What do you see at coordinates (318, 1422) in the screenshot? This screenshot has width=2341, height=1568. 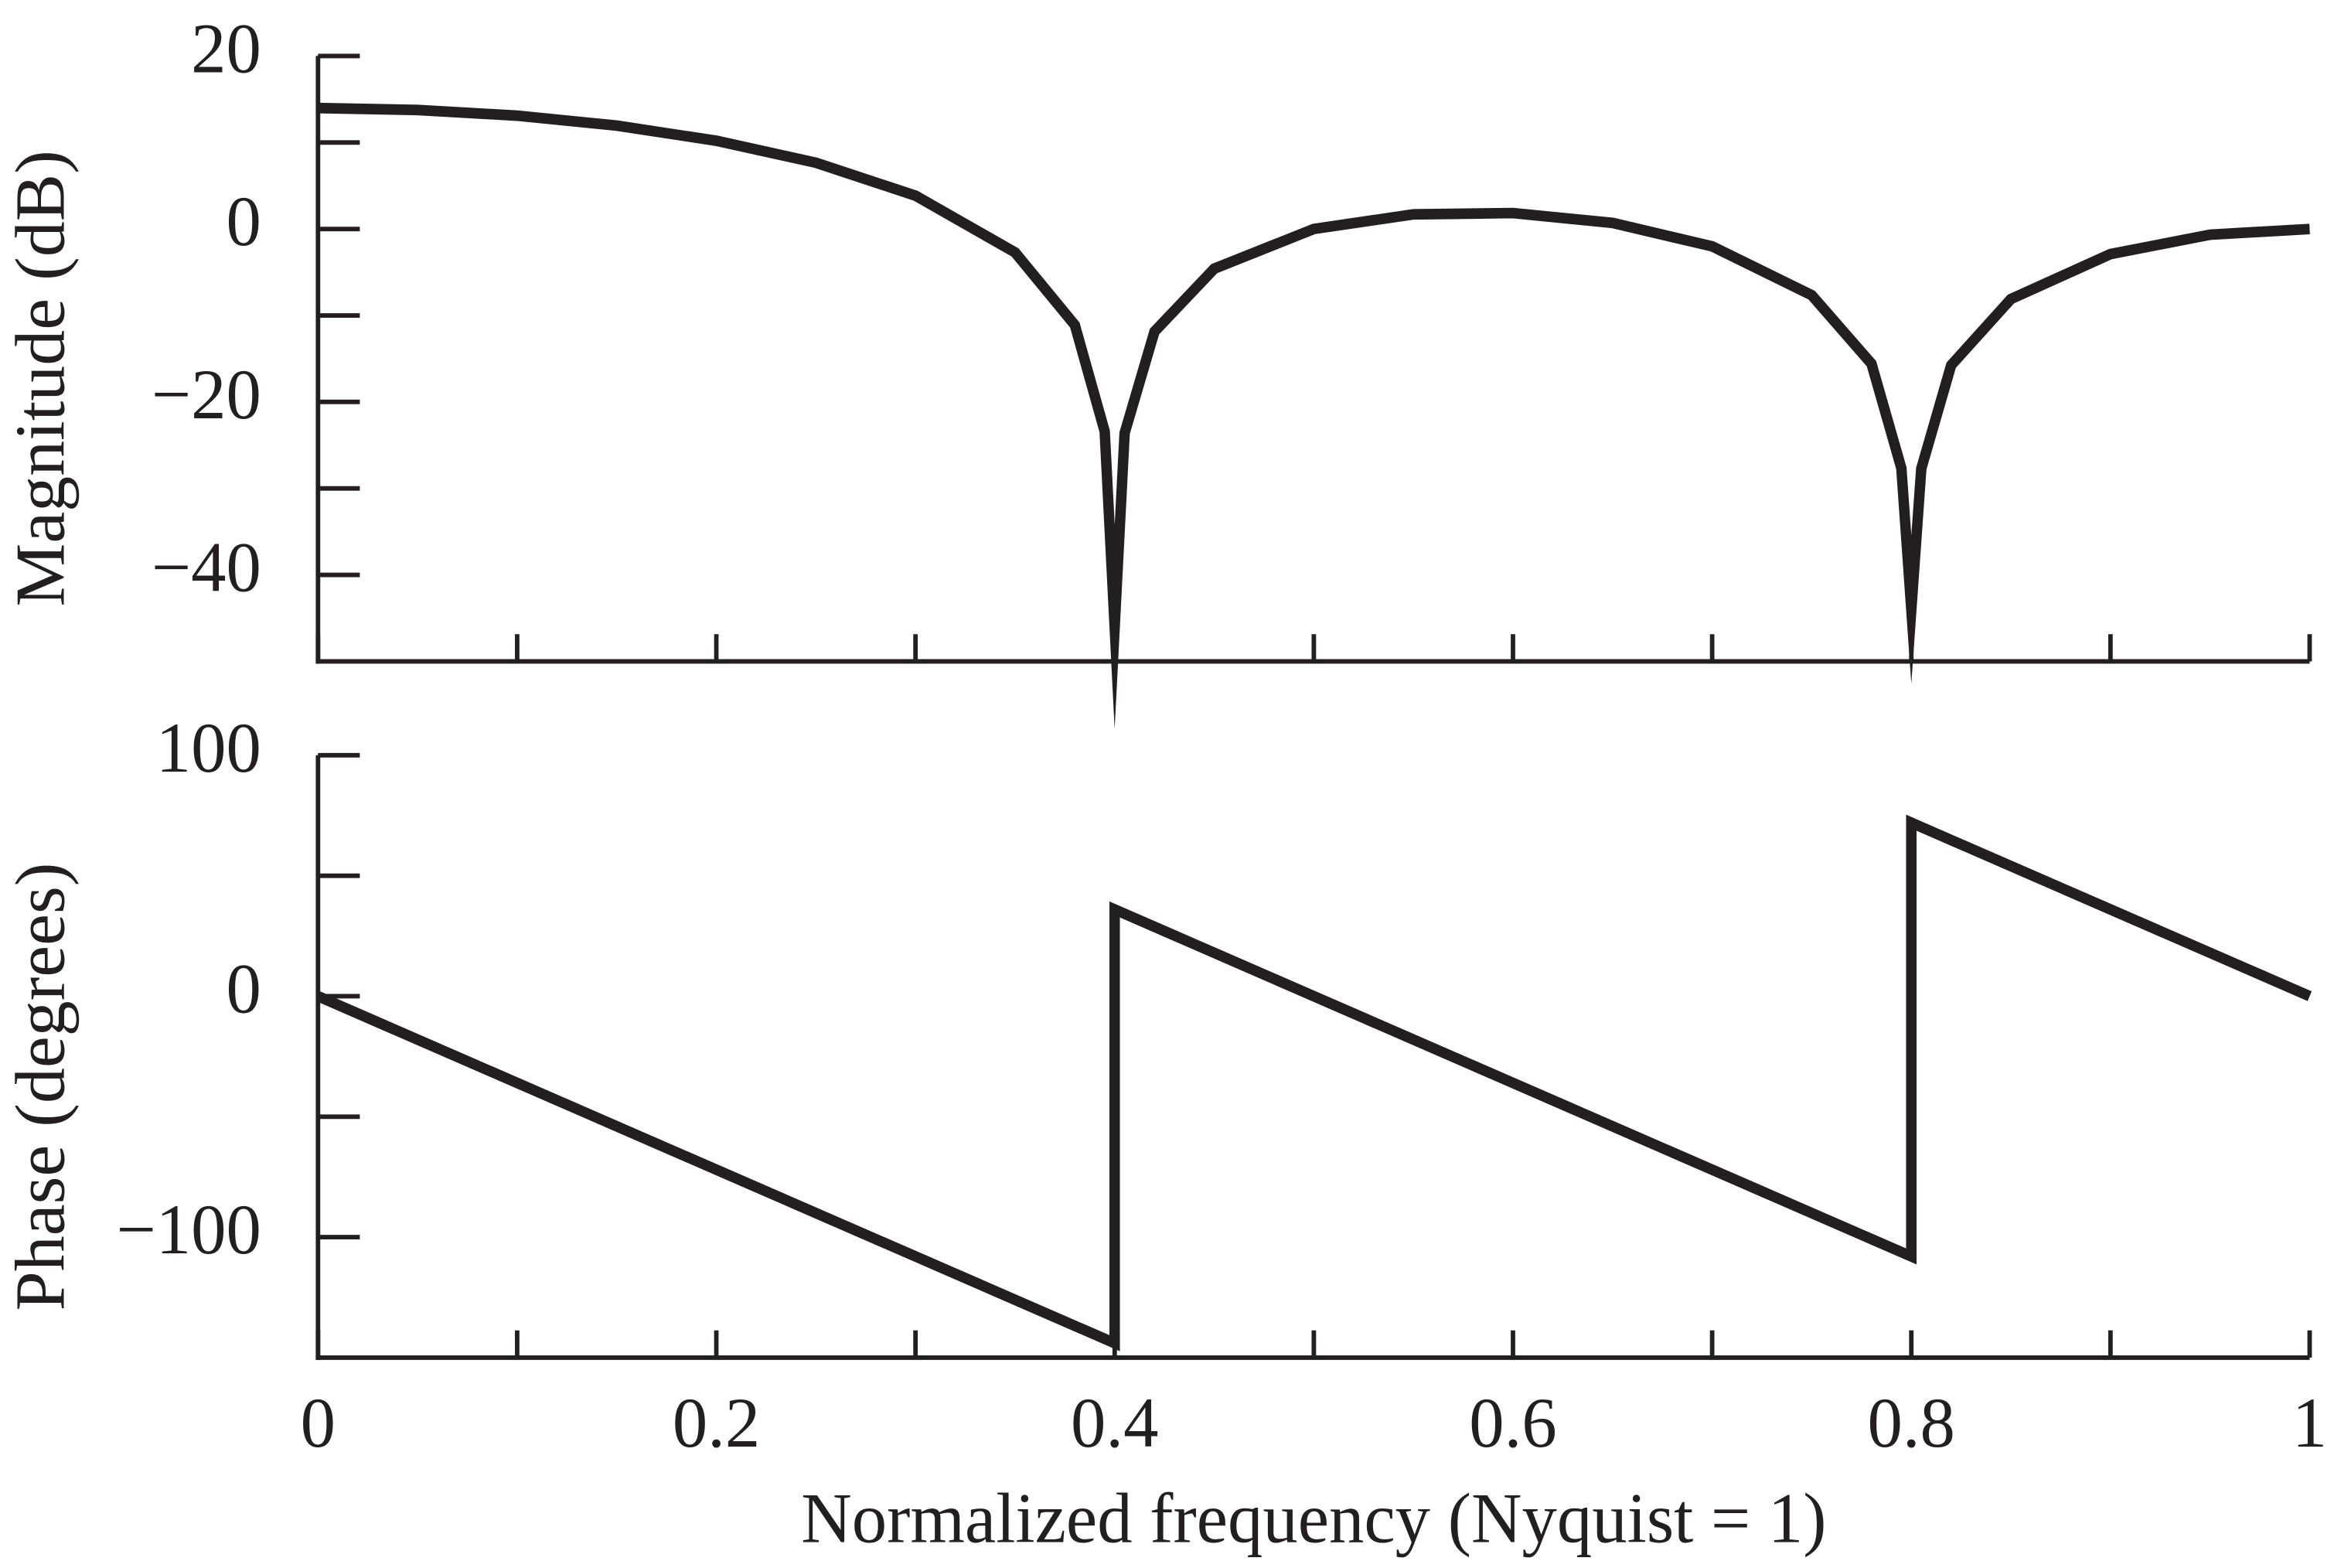 I see `x-tick-label: 0` at bounding box center [318, 1422].